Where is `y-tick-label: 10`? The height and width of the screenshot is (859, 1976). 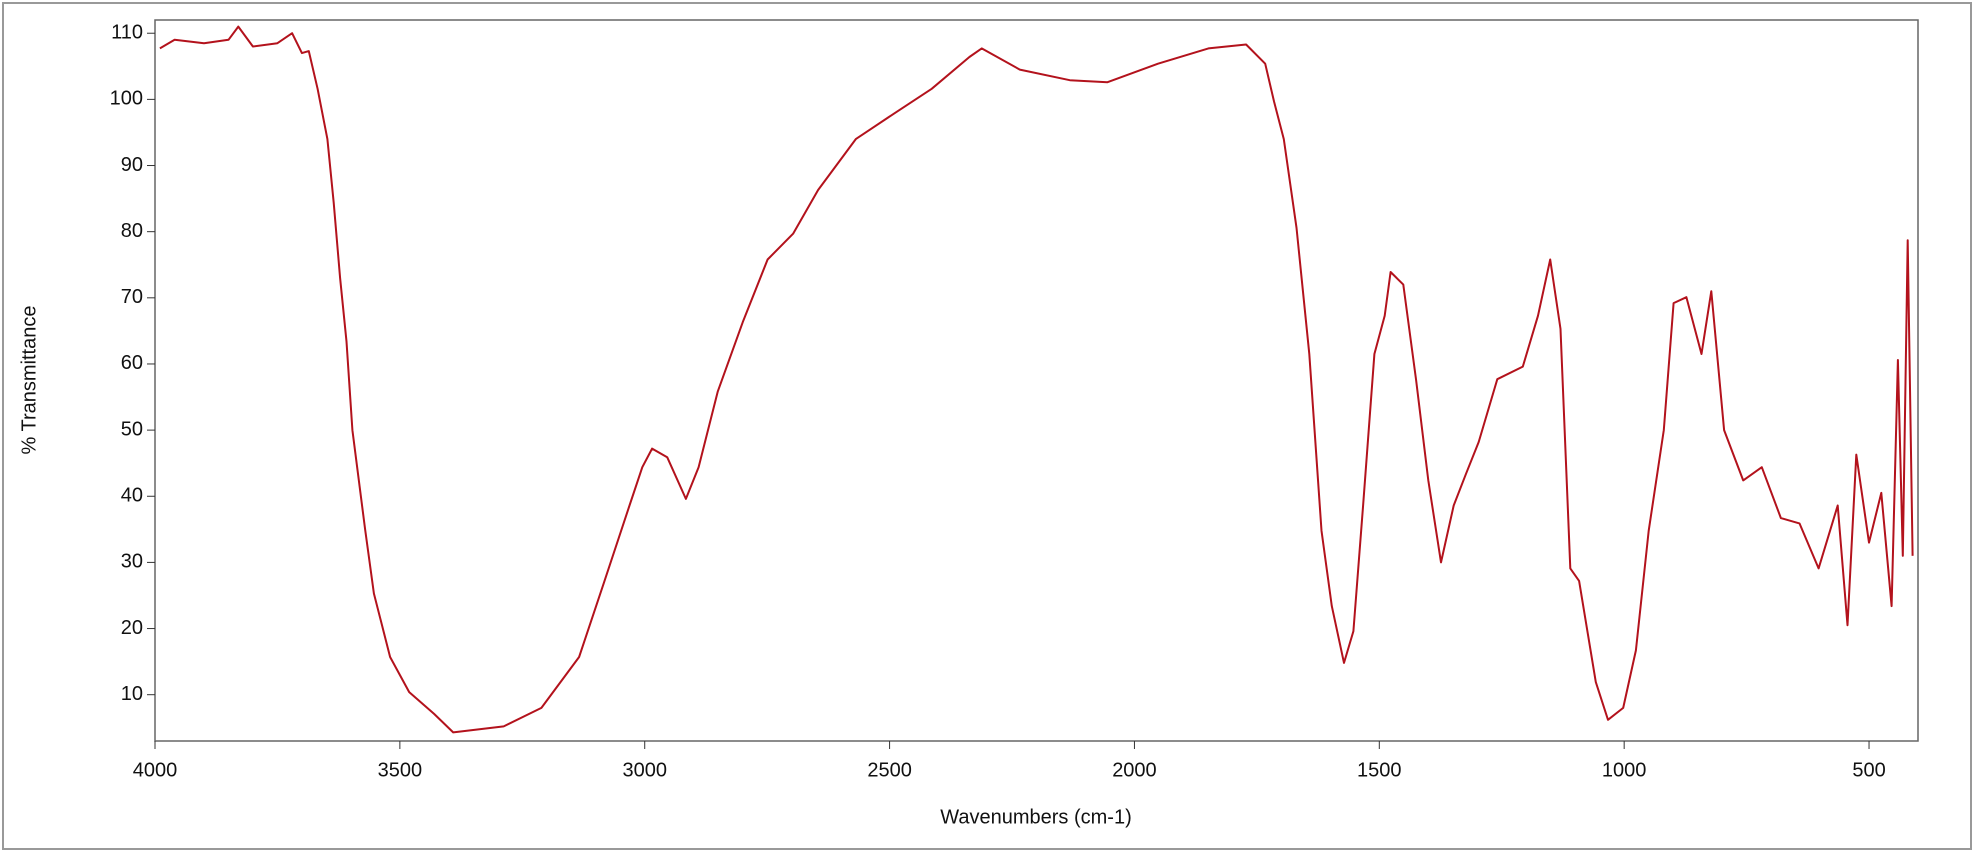 y-tick-label: 10 is located at coordinates (132, 694).